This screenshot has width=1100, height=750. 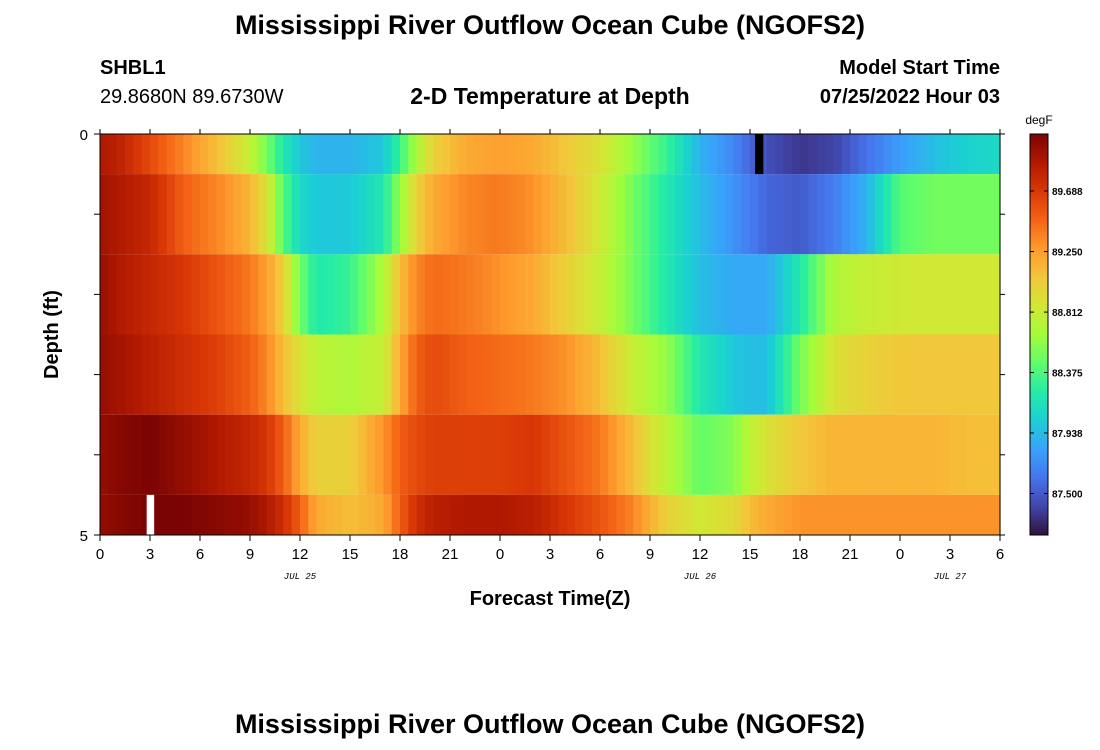 What do you see at coordinates (550, 599) in the screenshot?
I see `x-axis-label: Forecast Time(Z)` at bounding box center [550, 599].